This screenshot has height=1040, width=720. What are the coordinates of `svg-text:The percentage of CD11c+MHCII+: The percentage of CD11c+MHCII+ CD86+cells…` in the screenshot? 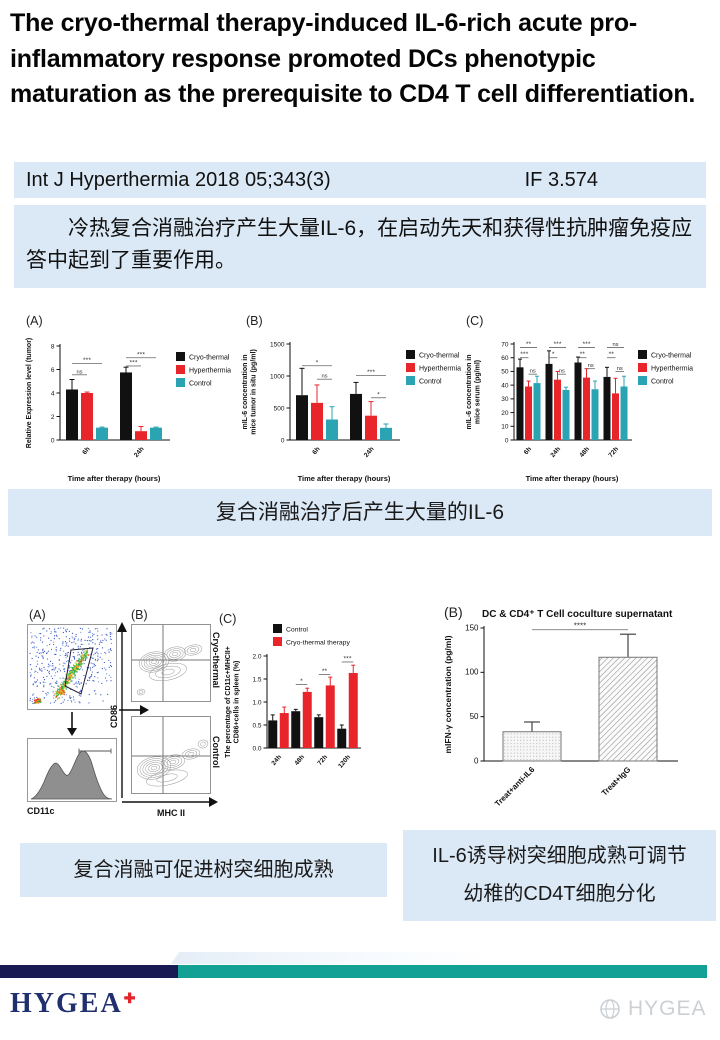 It's located at (233, 702).